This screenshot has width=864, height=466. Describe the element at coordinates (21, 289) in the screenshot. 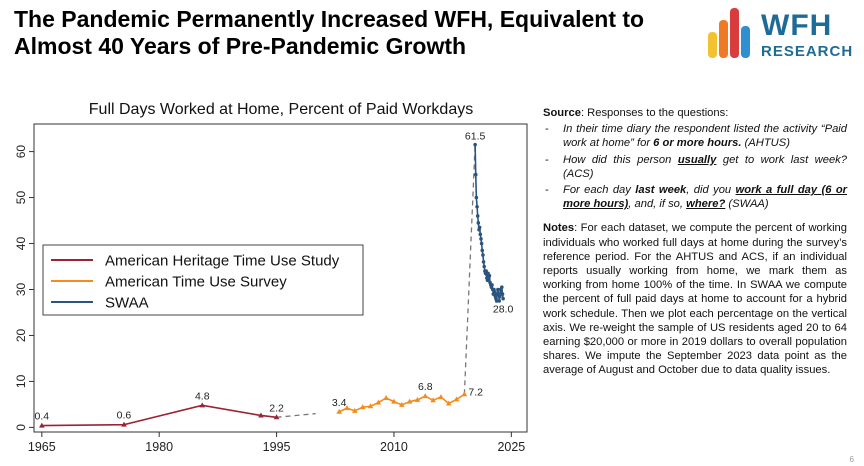

I see `y-tick-label: 30` at that location.